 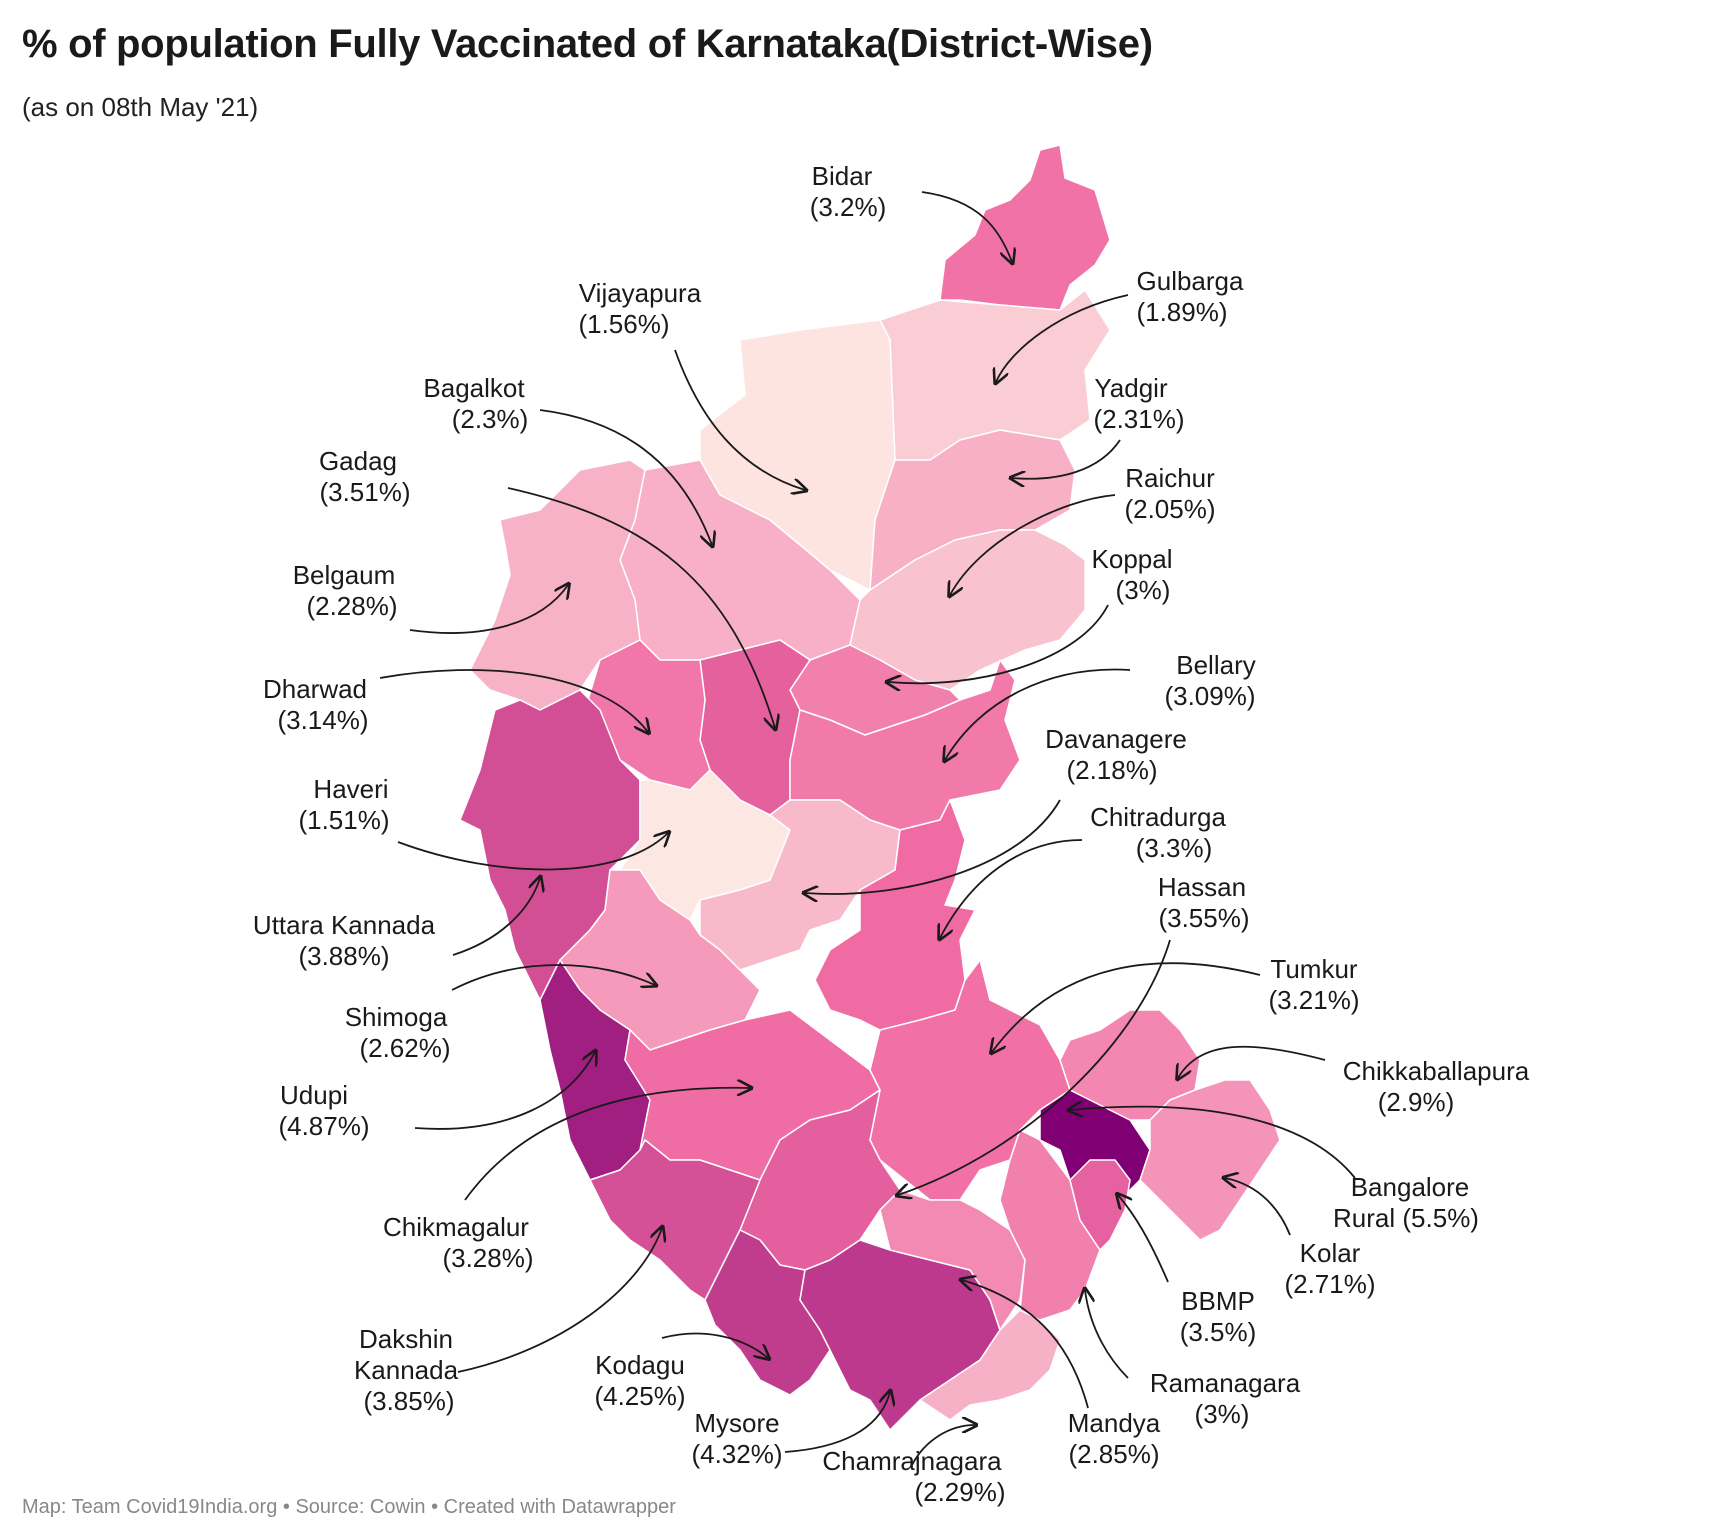 What do you see at coordinates (913, 1476) in the screenshot?
I see `label-chamrajnagara: Chamrajnagara (2.29%)` at bounding box center [913, 1476].